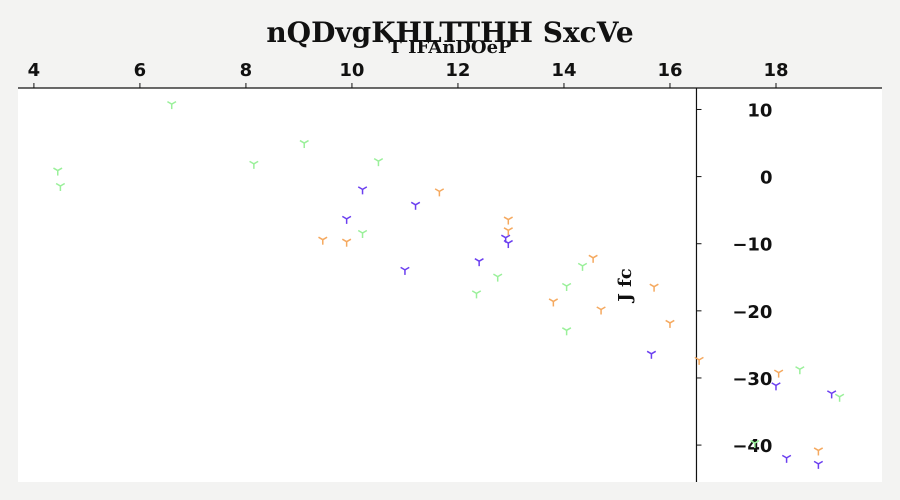 Image resolution: width=900 pixels, height=500 pixels. I want to click on y-tick-label: −30, so click(752, 379).